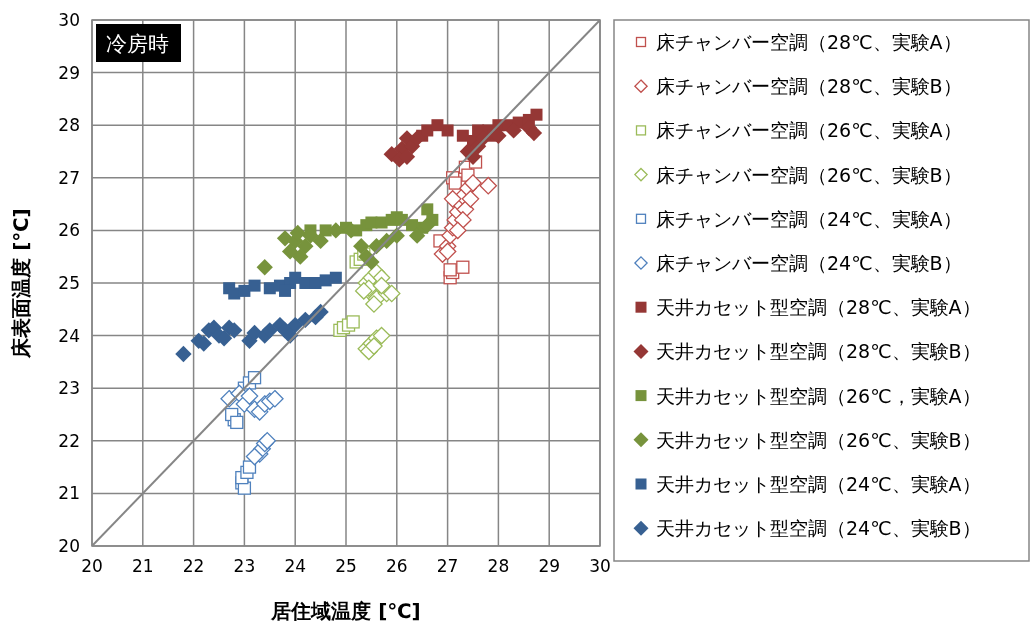  Describe the element at coordinates (809, 174) in the screenshot. I see `legend-label: 床チャンバー空調（26℃、実験B）` at that location.